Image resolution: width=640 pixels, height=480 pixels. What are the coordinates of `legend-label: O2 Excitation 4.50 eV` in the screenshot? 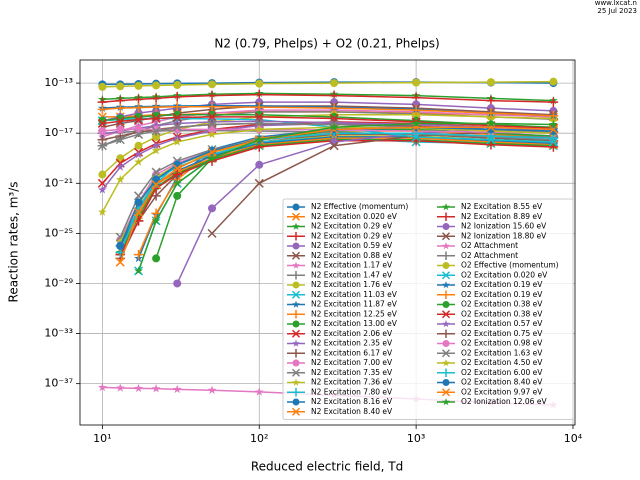 It's located at (502, 362).